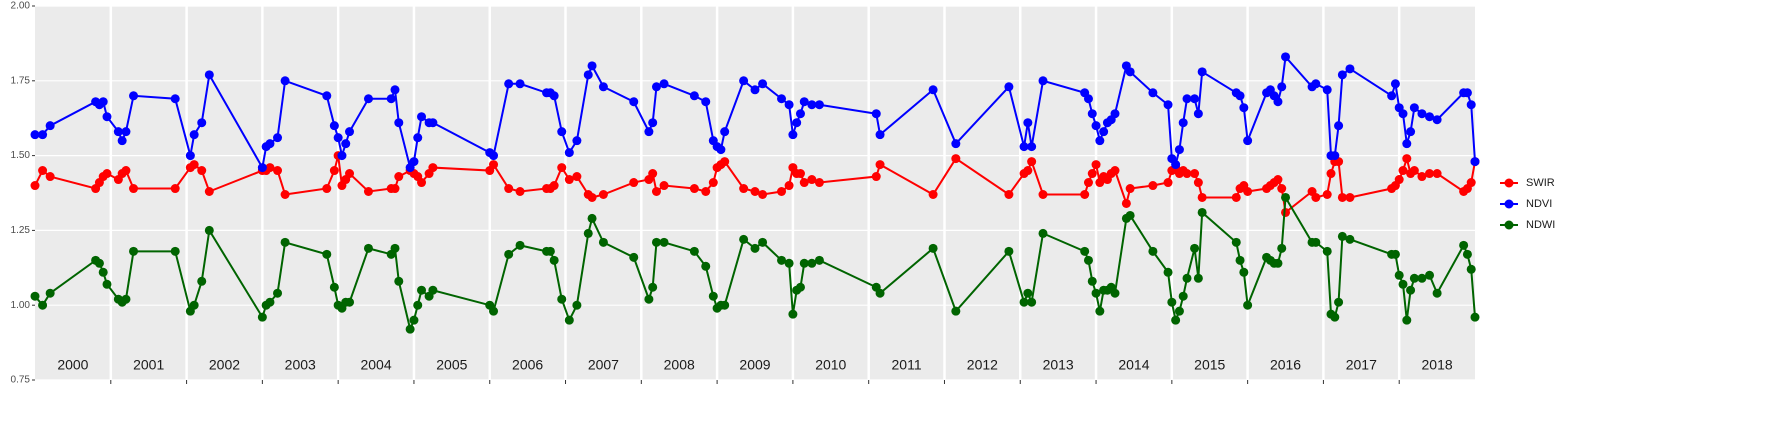  Describe the element at coordinates (679, 365) in the screenshot. I see `year-label: 2008` at that location.